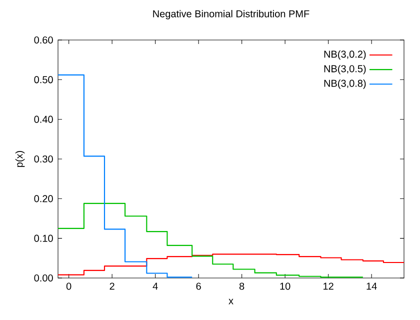 The width and height of the screenshot is (420, 320). Describe the element at coordinates (155, 286) in the screenshot. I see `x-tick-label: 4` at that location.